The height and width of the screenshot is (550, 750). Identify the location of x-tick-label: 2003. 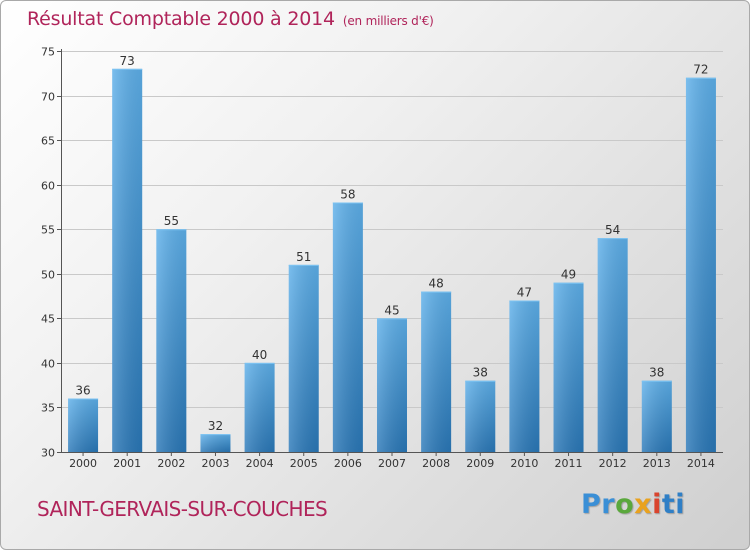
(215, 463).